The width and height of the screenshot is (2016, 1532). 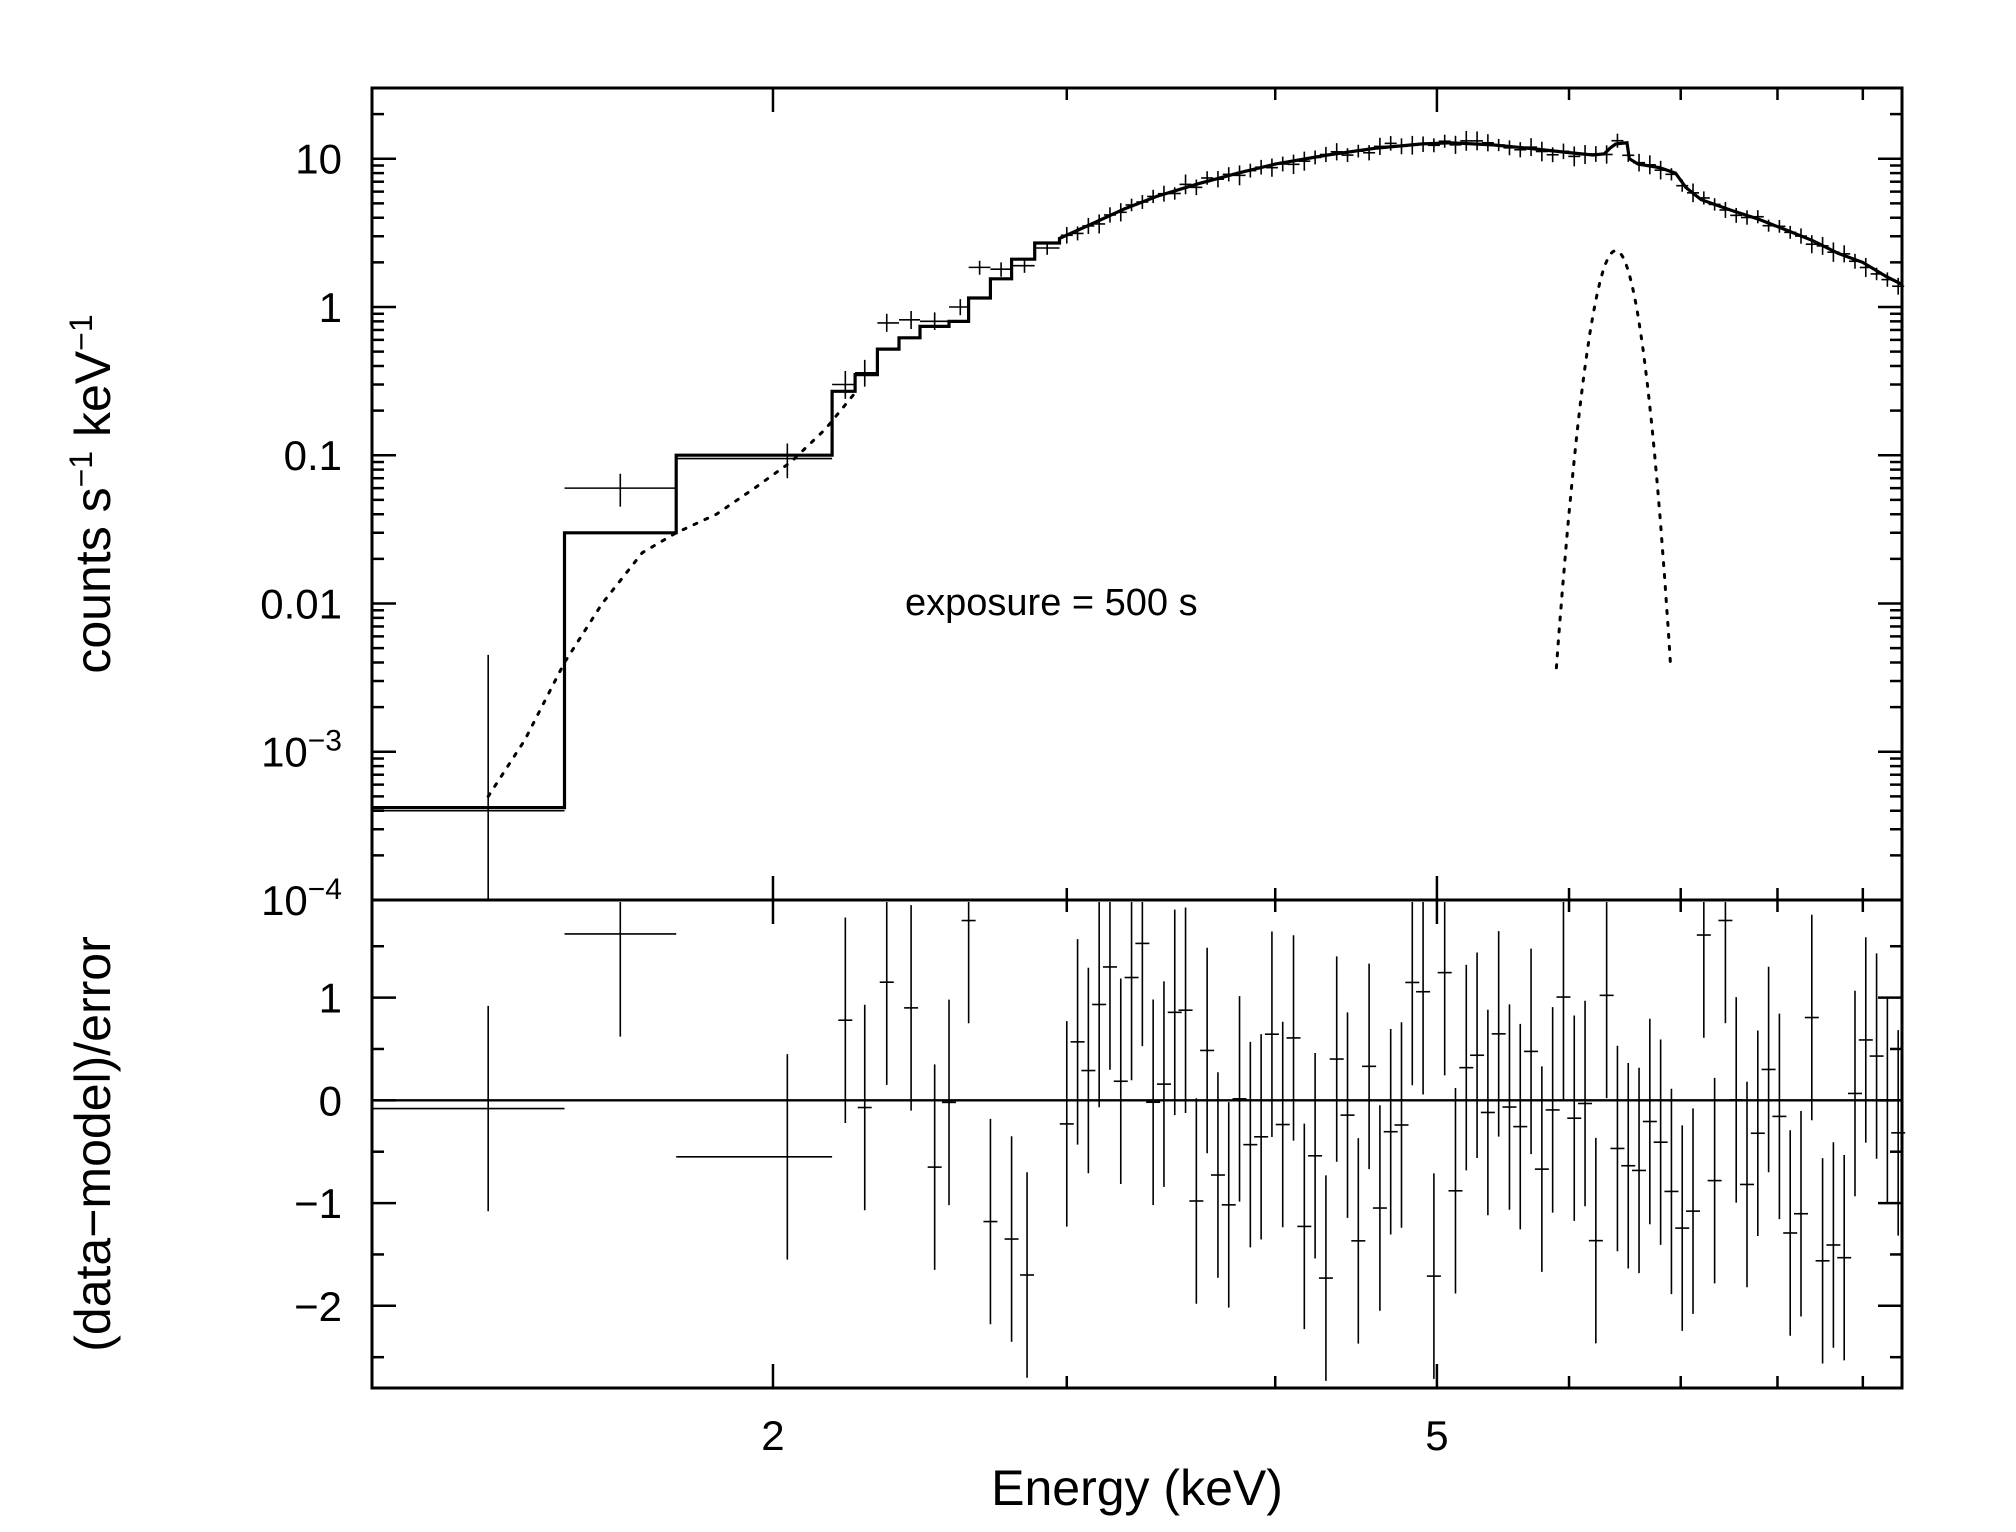 What do you see at coordinates (81, 332) in the screenshot?
I see `ylabel-sup2: −1` at bounding box center [81, 332].